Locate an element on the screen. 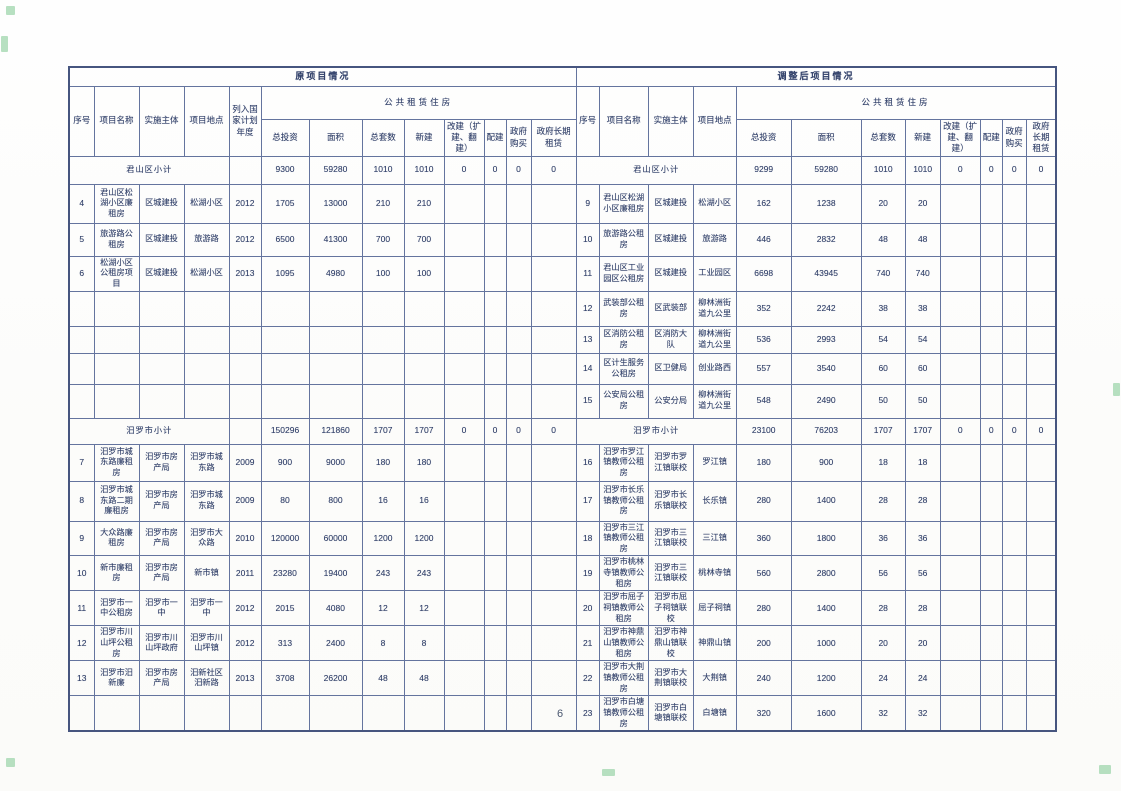 This screenshot has height=791, width=1121. project-name-cell: 汨罗市桃林寺镇教师公租房 is located at coordinates (623, 573).